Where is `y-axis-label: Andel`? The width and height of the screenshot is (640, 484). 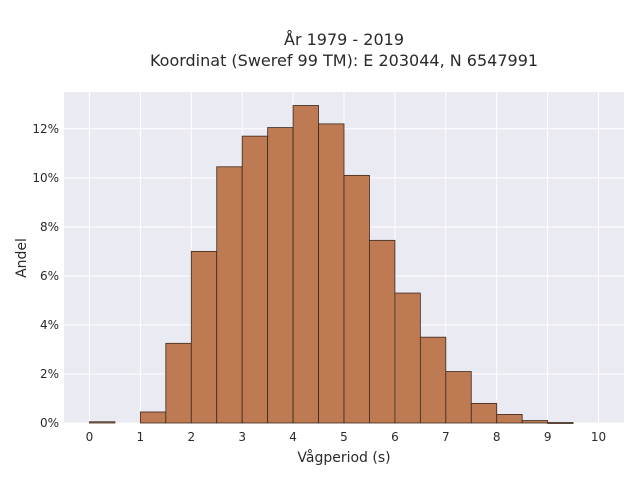
y-axis-label: Andel is located at coordinates (22, 258).